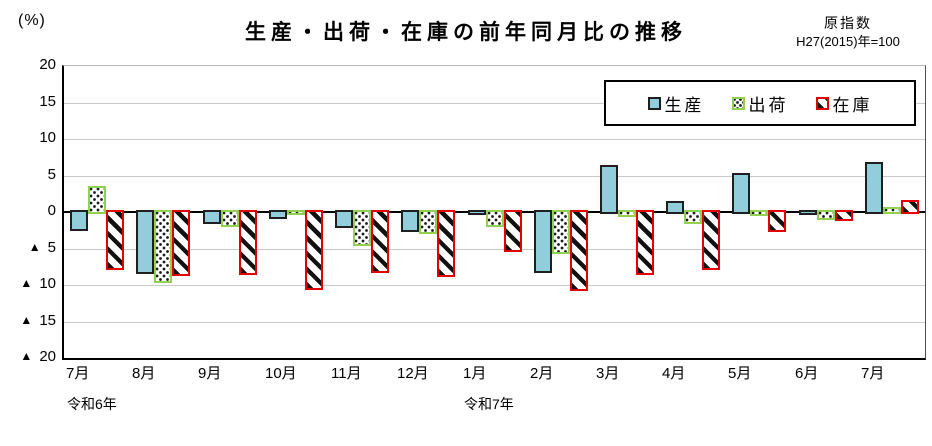  What do you see at coordinates (296, 212) in the screenshot?
I see `bar-出荷-10月` at bounding box center [296, 212].